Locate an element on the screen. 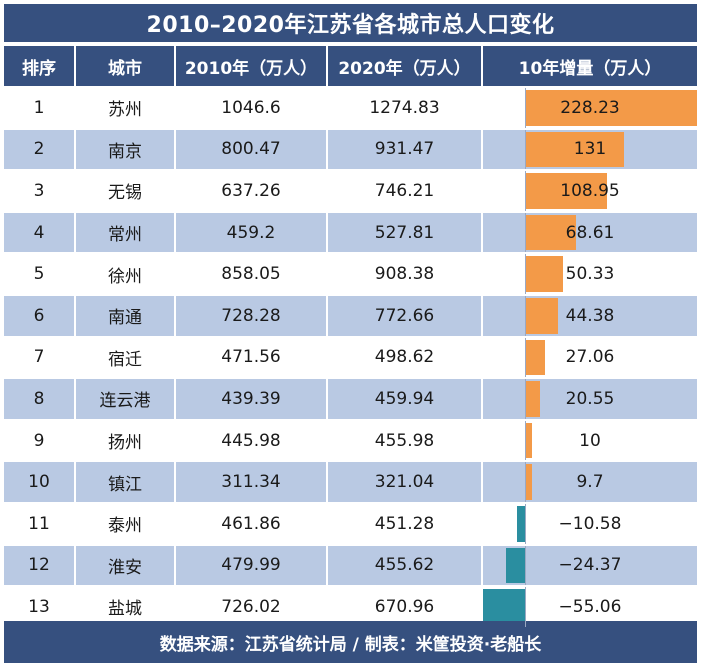 Image resolution: width=701 pixels, height=667 pixels. city-cell: 淮安 is located at coordinates (126, 566).